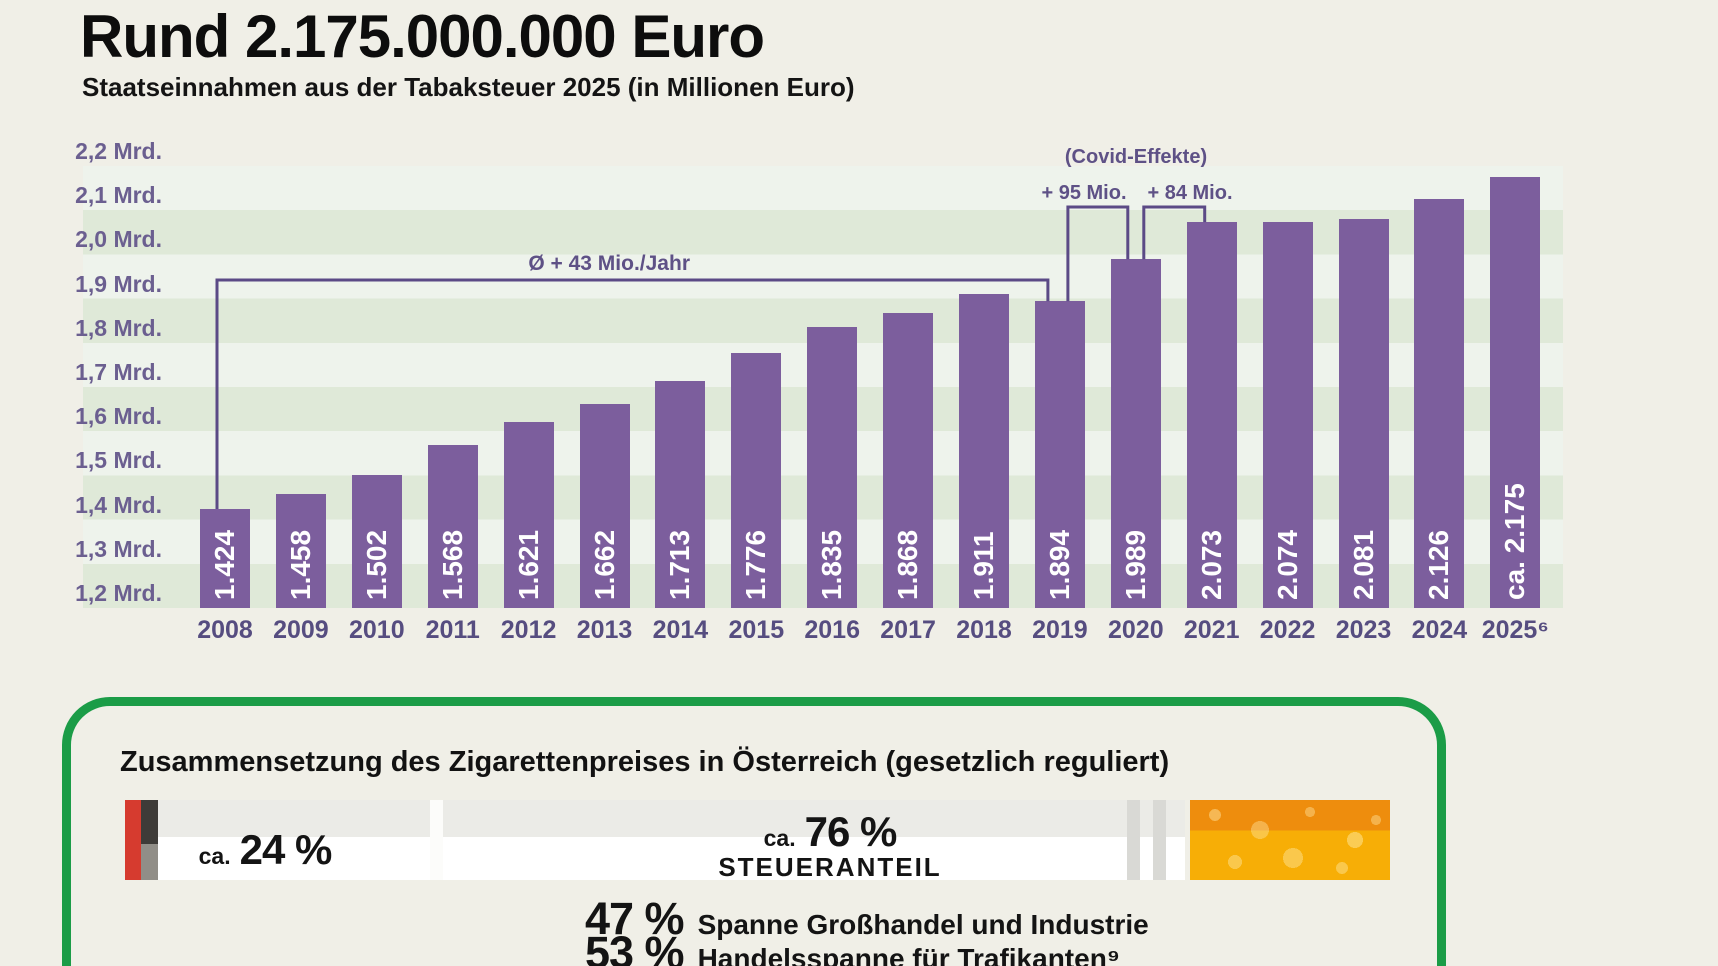  Describe the element at coordinates (1060, 630) in the screenshot. I see `x-axis-label-2019: 2019` at that location.